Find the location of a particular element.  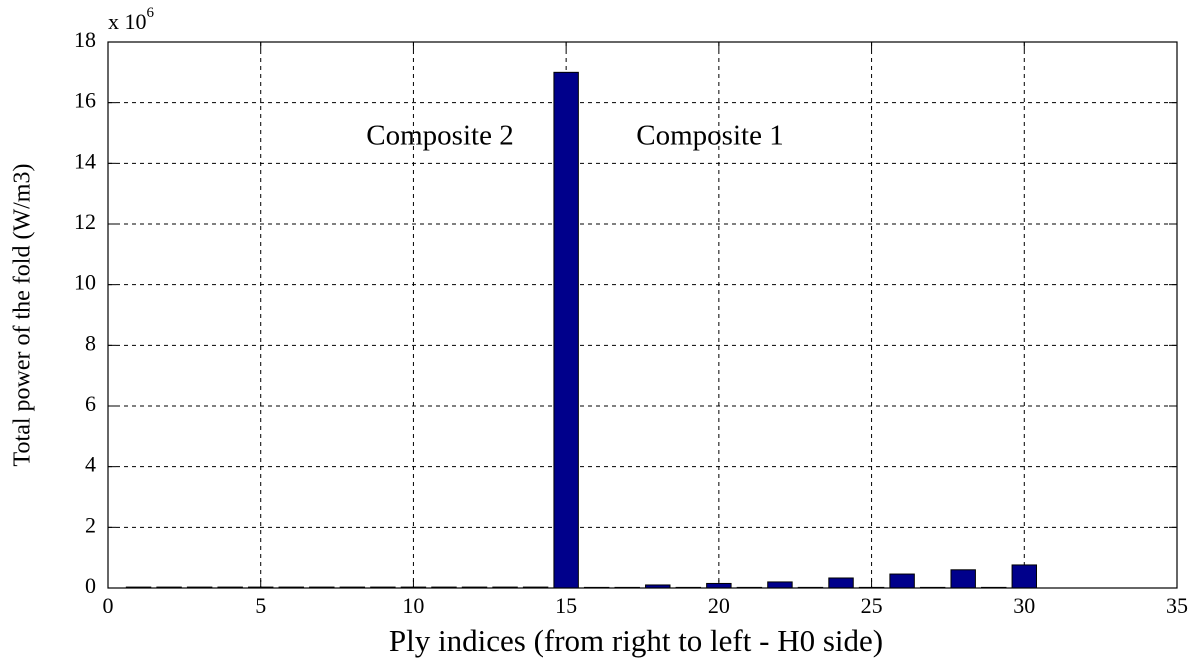

y-tick-label: 0 is located at coordinates (90, 585).